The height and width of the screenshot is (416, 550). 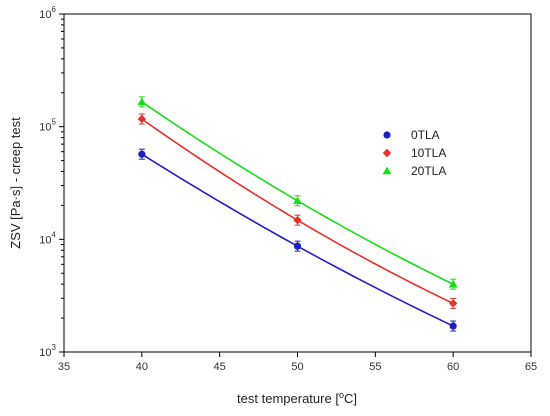 What do you see at coordinates (297, 367) in the screenshot?
I see `x-tick-label: 50` at bounding box center [297, 367].